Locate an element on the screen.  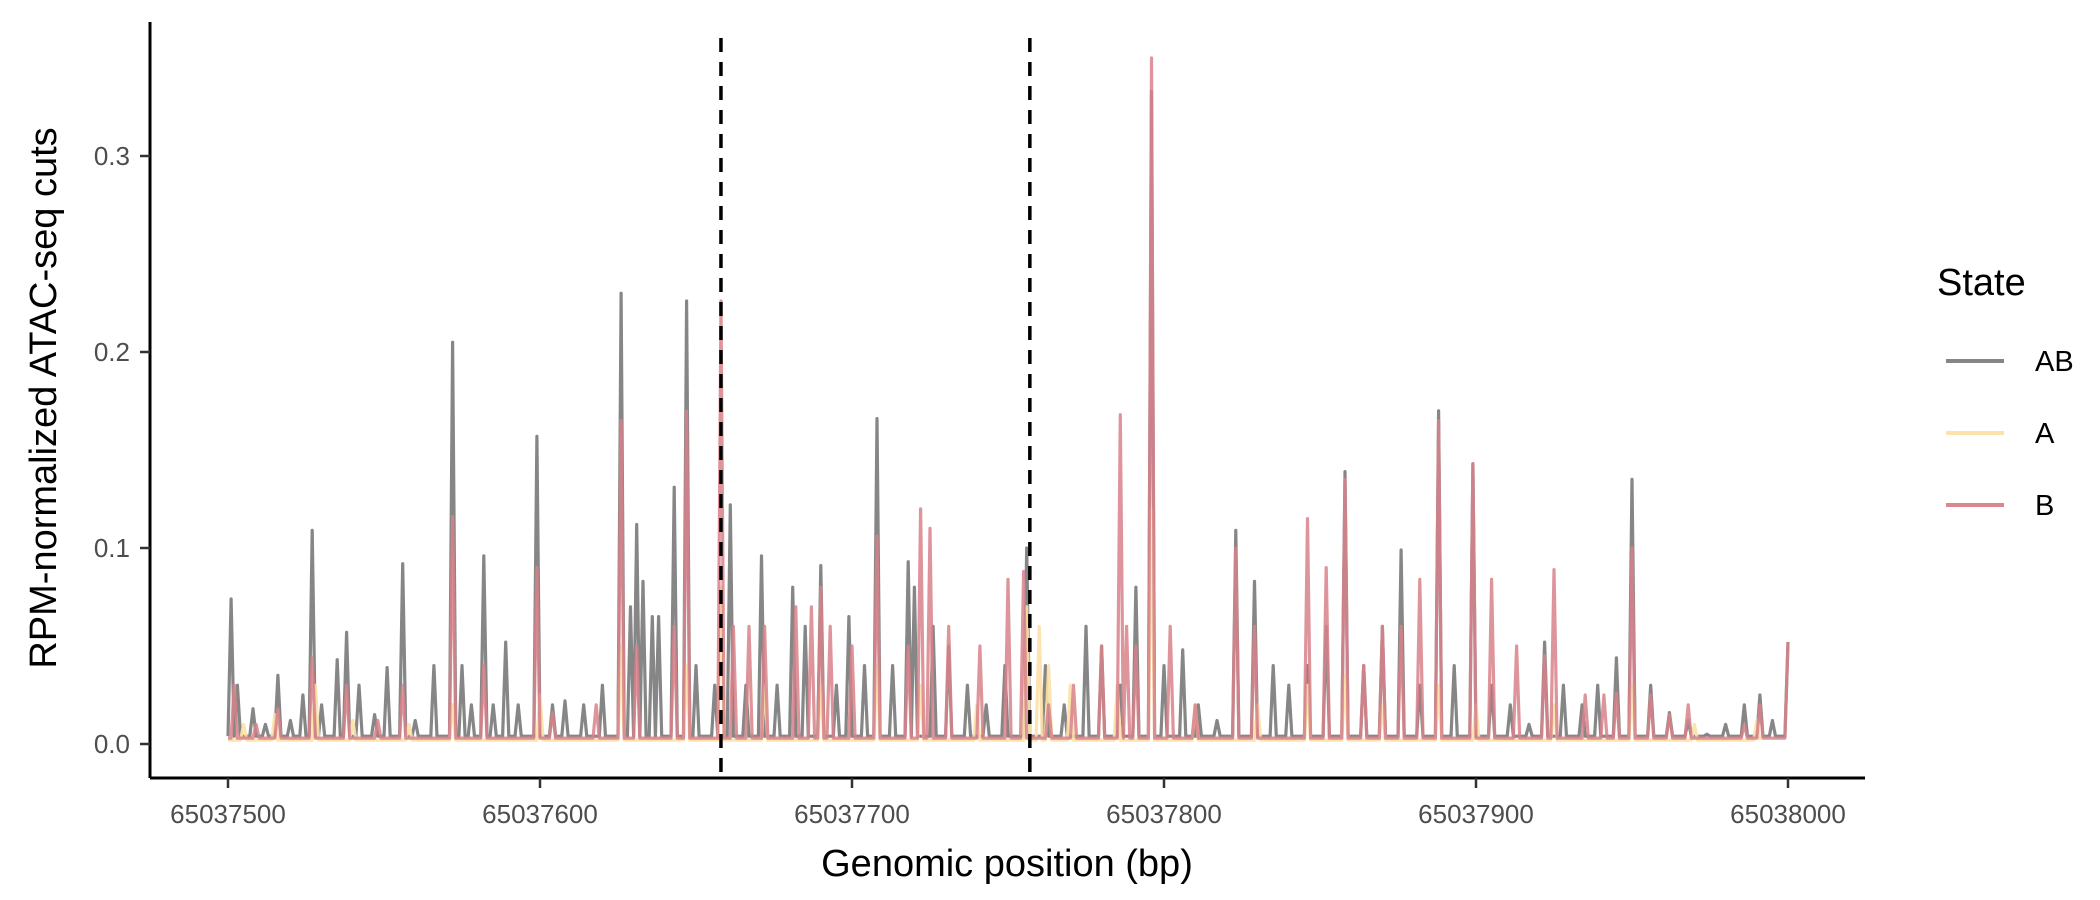
x-tick-label: 65038000 is located at coordinates (1788, 814).